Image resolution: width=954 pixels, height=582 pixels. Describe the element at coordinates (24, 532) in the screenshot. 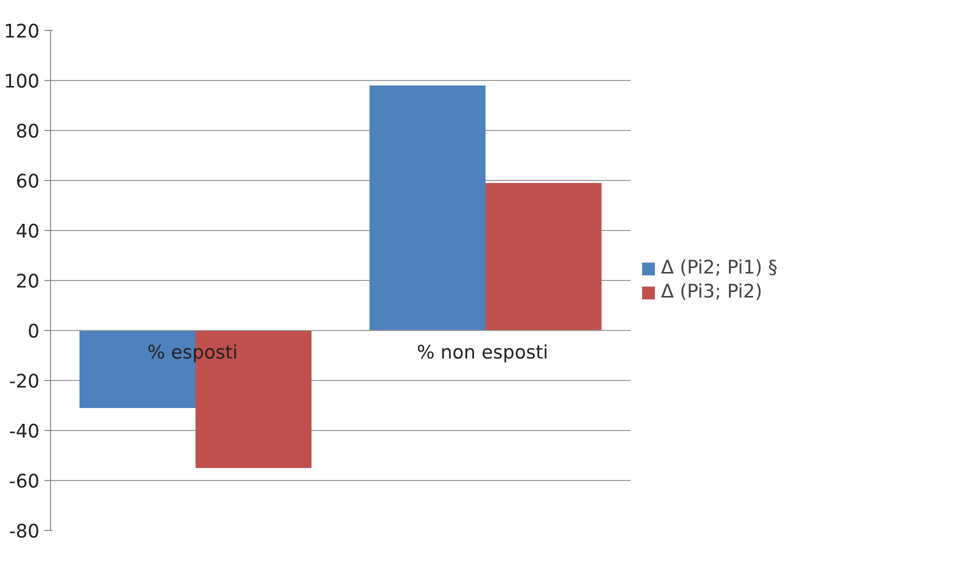

I see `y-tick-label: -80` at that location.